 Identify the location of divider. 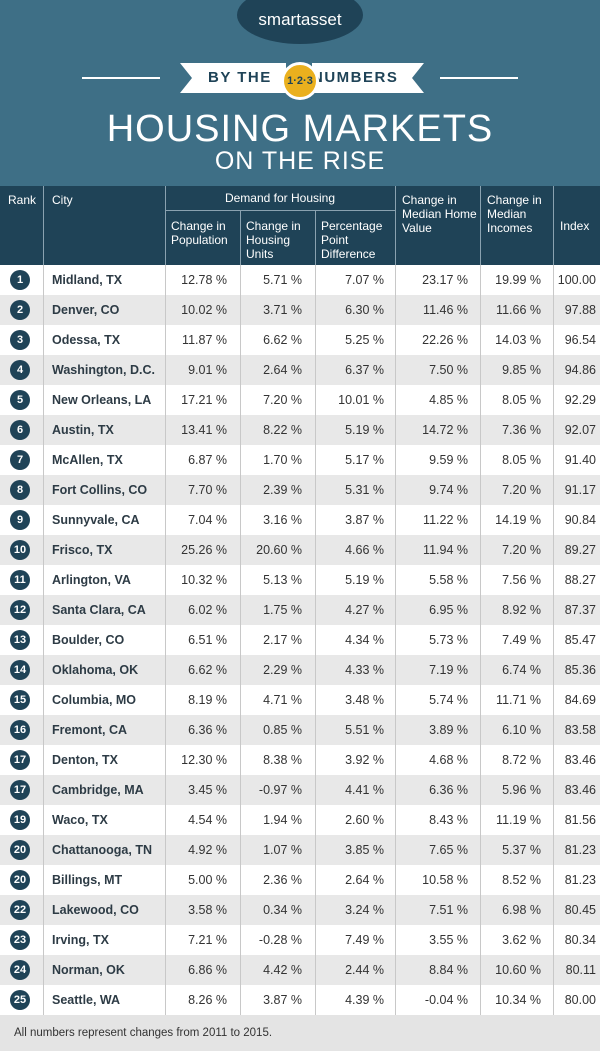
(121, 78).